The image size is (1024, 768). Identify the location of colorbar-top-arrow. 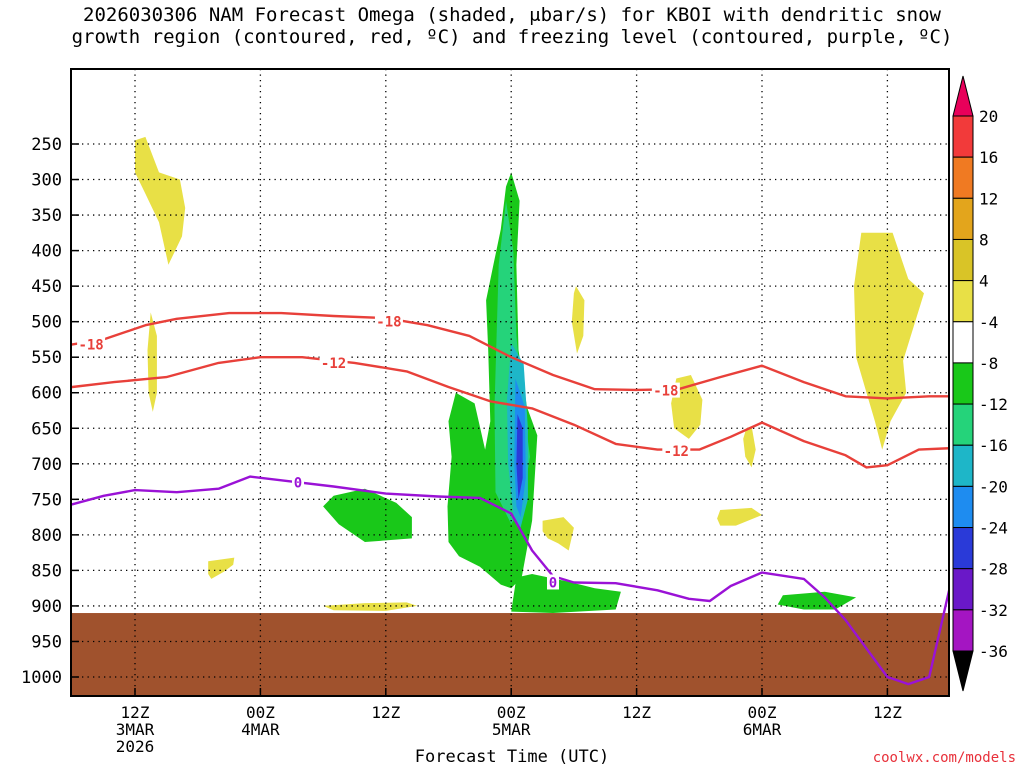
(963, 96).